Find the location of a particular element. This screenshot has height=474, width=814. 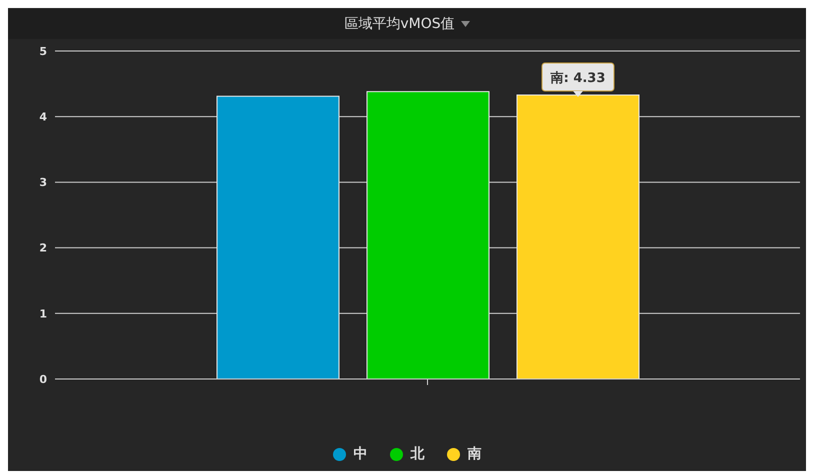

y-tick-label: 2 is located at coordinates (43, 248).